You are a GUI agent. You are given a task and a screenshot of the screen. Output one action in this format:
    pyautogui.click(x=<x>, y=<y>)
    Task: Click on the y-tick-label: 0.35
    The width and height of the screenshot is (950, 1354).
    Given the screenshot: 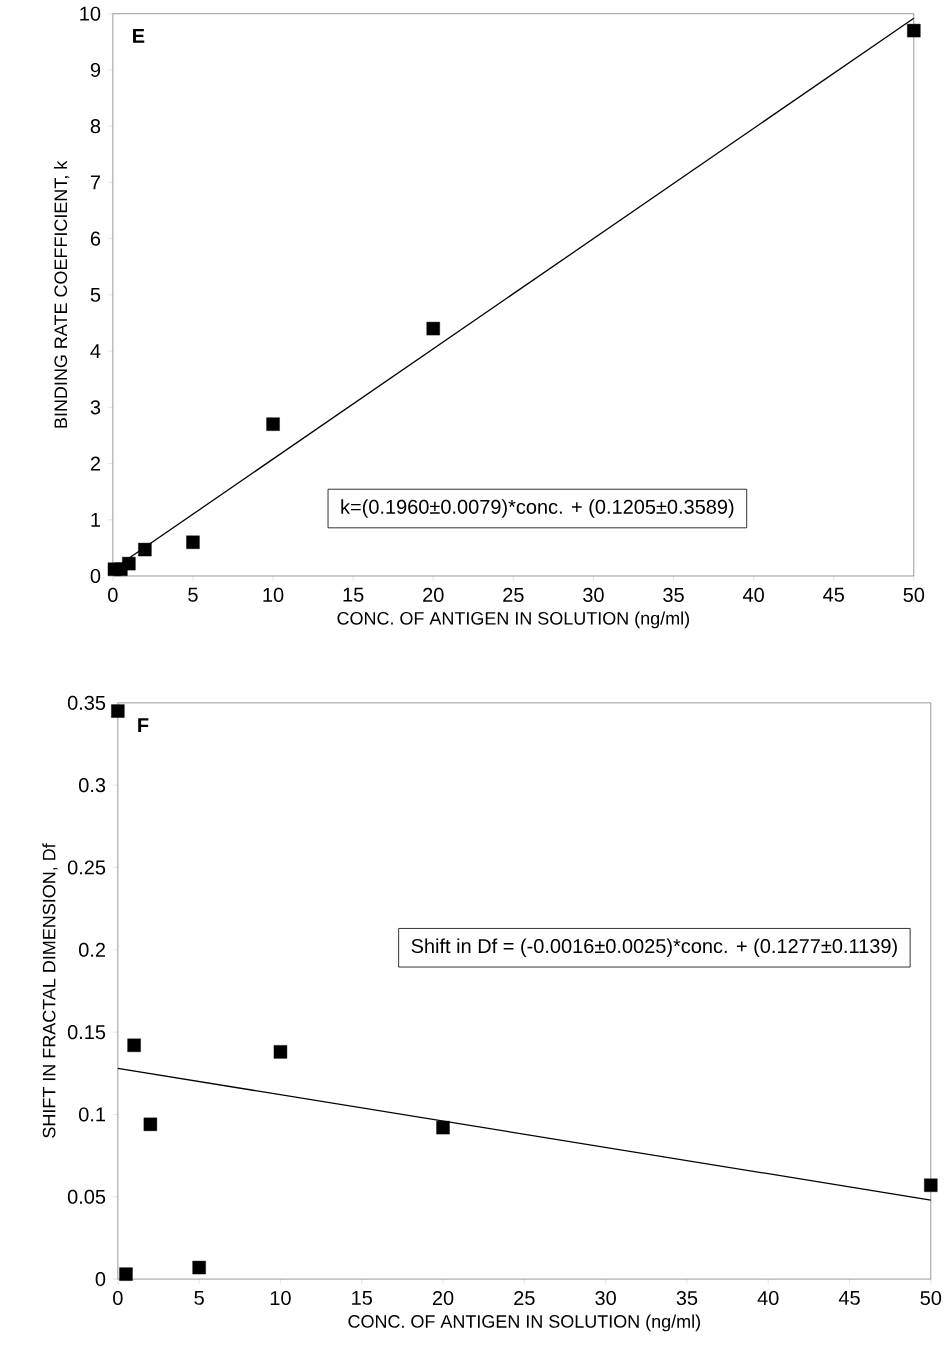 What is the action you would take?
    pyautogui.click(x=87, y=702)
    